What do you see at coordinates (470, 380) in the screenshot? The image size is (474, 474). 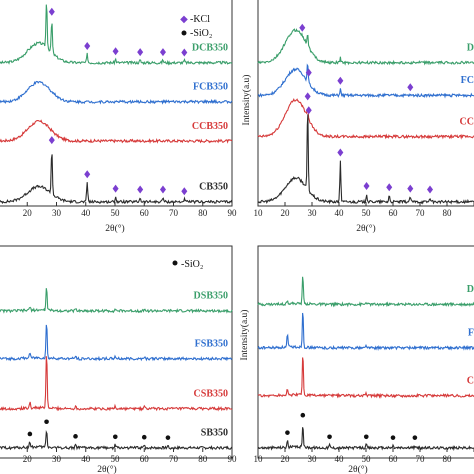 I see `series-label: C` at bounding box center [470, 380].